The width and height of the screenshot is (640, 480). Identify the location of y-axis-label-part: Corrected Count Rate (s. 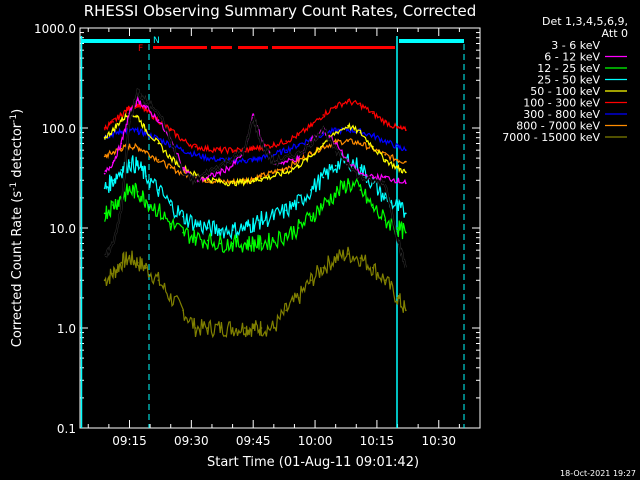
(17, 269).